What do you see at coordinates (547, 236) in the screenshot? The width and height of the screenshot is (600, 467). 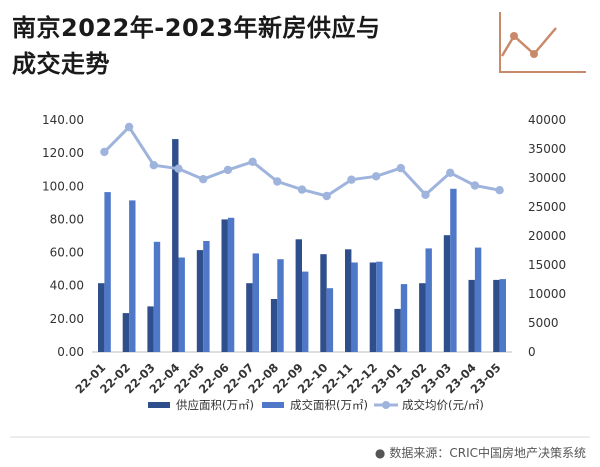 I see `y-right-tick-label: 20000` at bounding box center [547, 236].